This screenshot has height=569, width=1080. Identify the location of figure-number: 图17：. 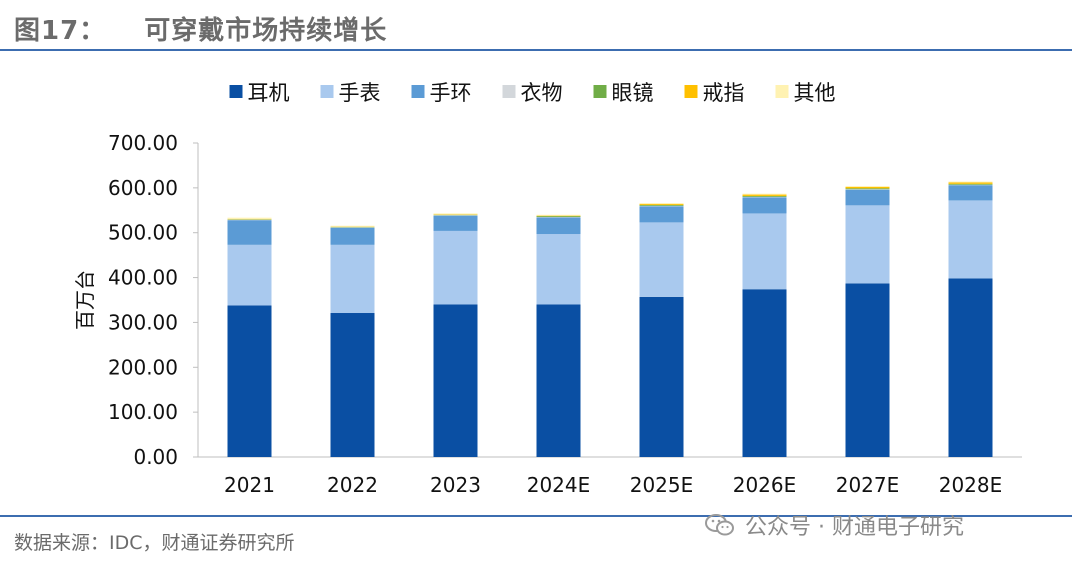
(60, 30).